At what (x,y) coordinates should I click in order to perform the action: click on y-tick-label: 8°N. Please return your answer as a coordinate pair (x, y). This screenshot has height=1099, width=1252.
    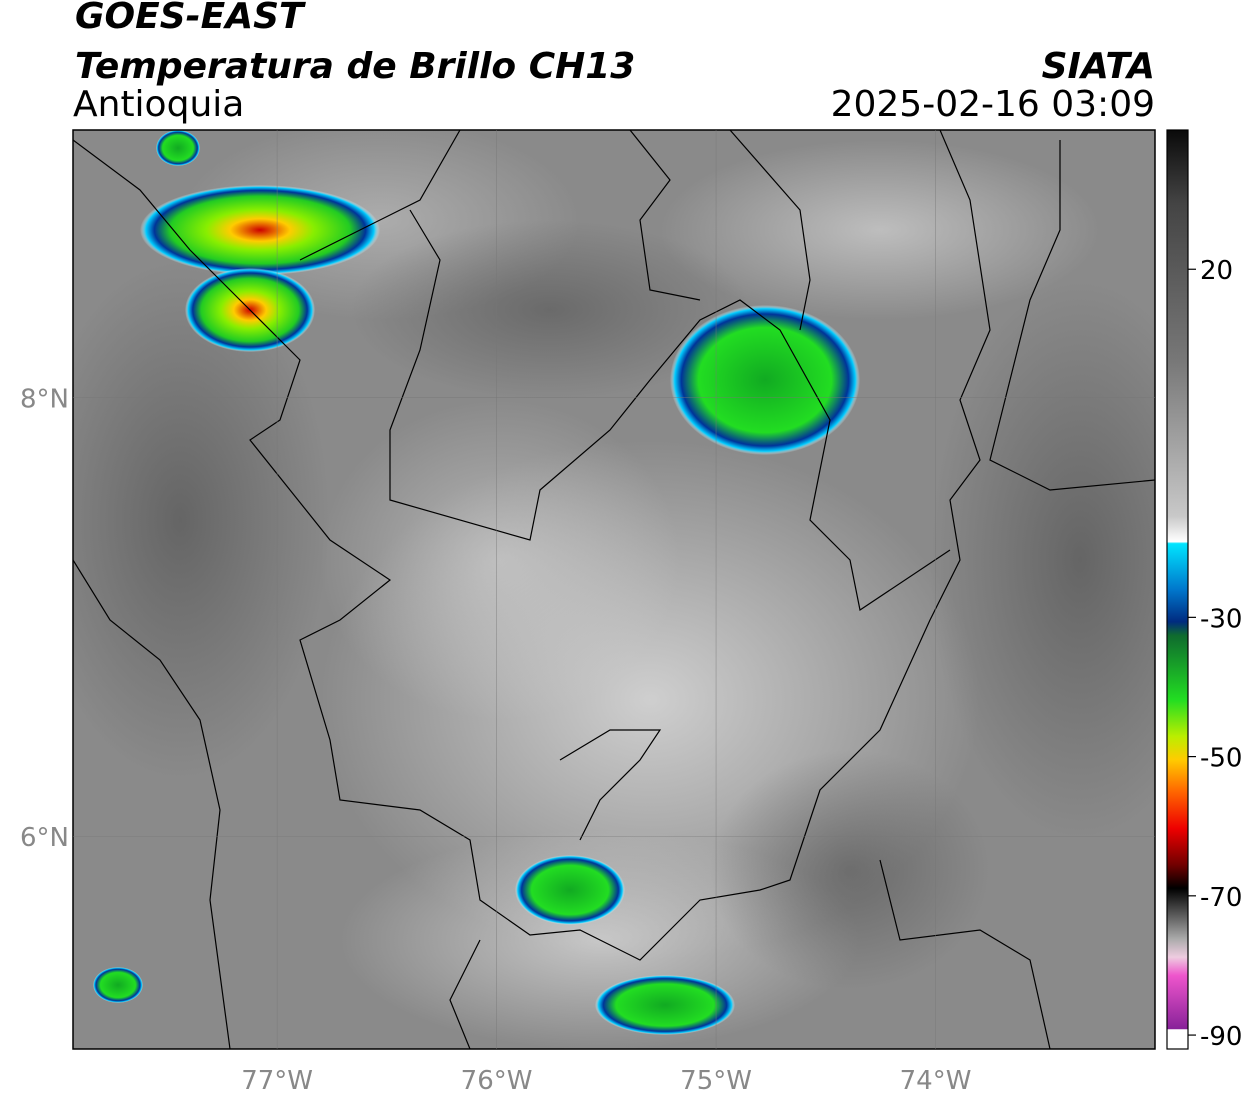
    Looking at the image, I should click on (44, 400).